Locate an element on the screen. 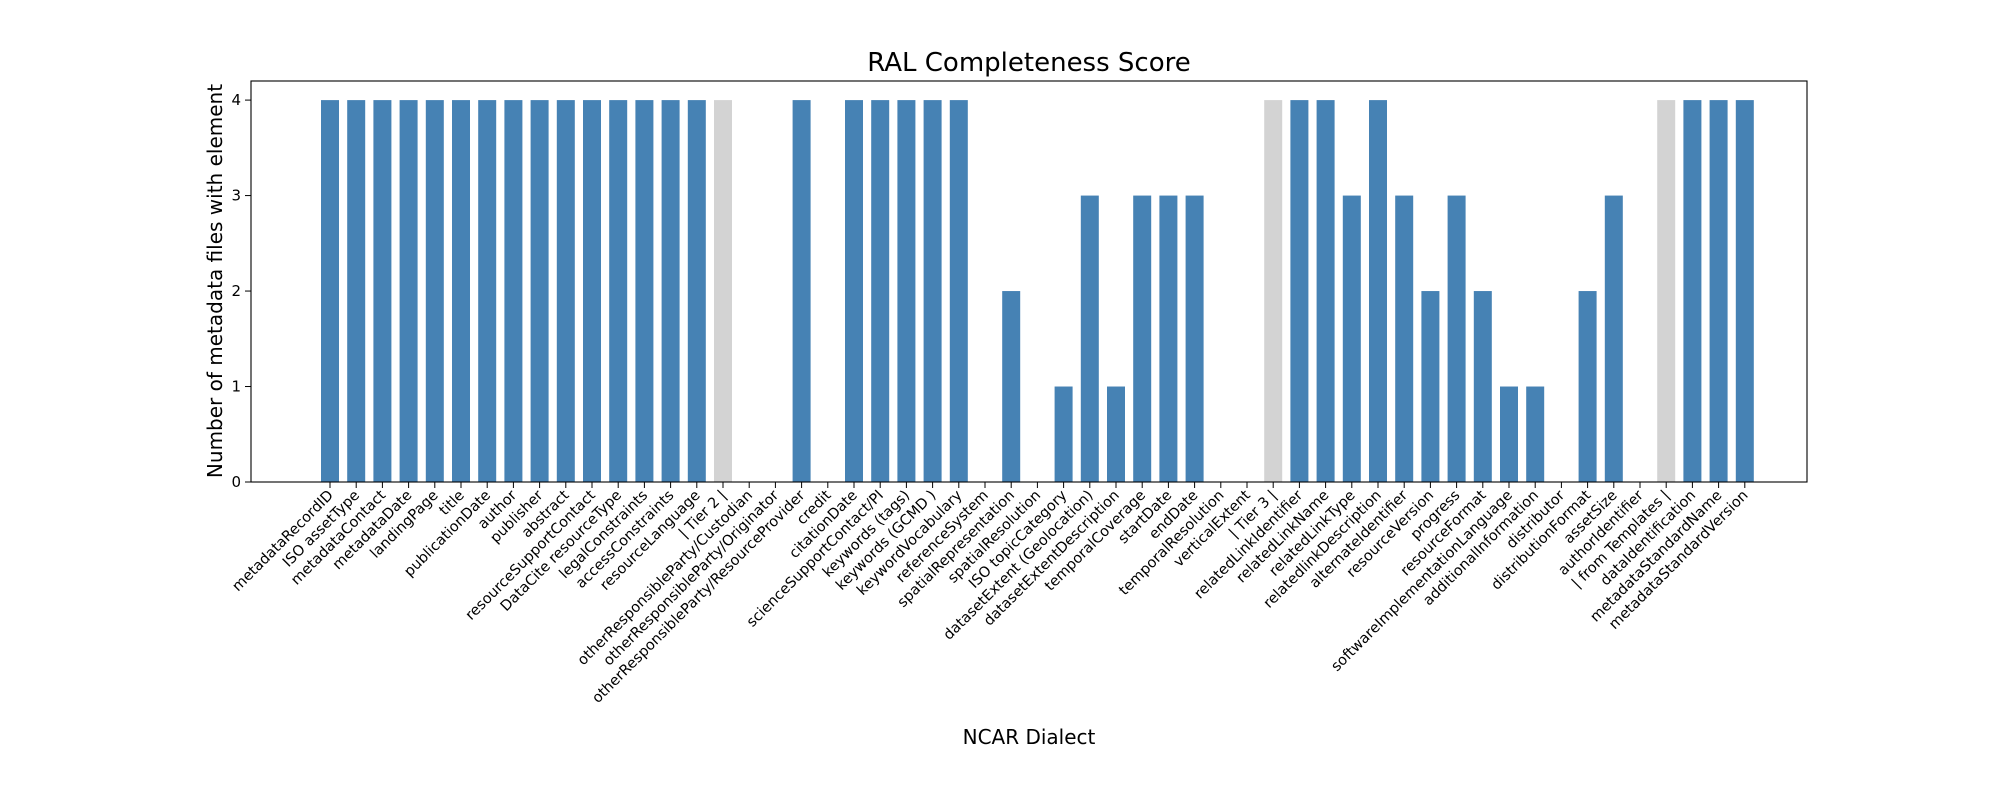  y-axis-ticks: 0 1 2 3 4 is located at coordinates (241, 291).